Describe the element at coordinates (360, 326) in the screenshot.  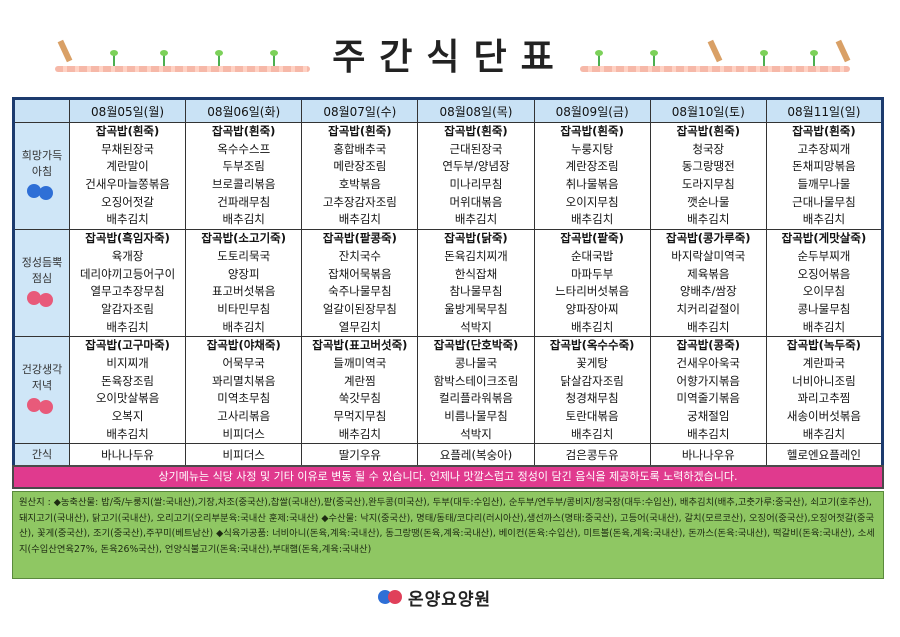
I see `menu-item: 열무김치` at that location.